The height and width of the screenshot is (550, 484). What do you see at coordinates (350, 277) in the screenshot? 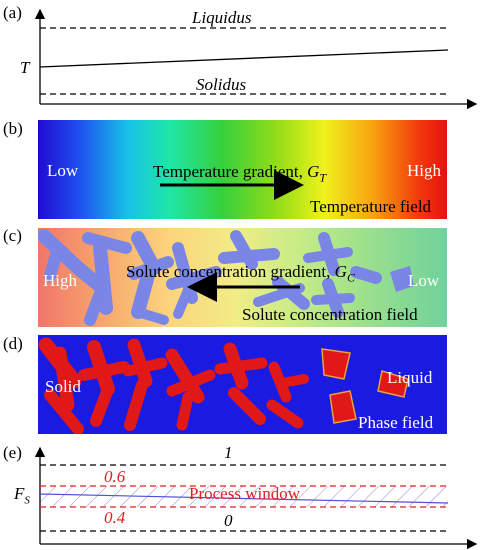
I see `solute-gradient-subscript: C` at bounding box center [350, 277].